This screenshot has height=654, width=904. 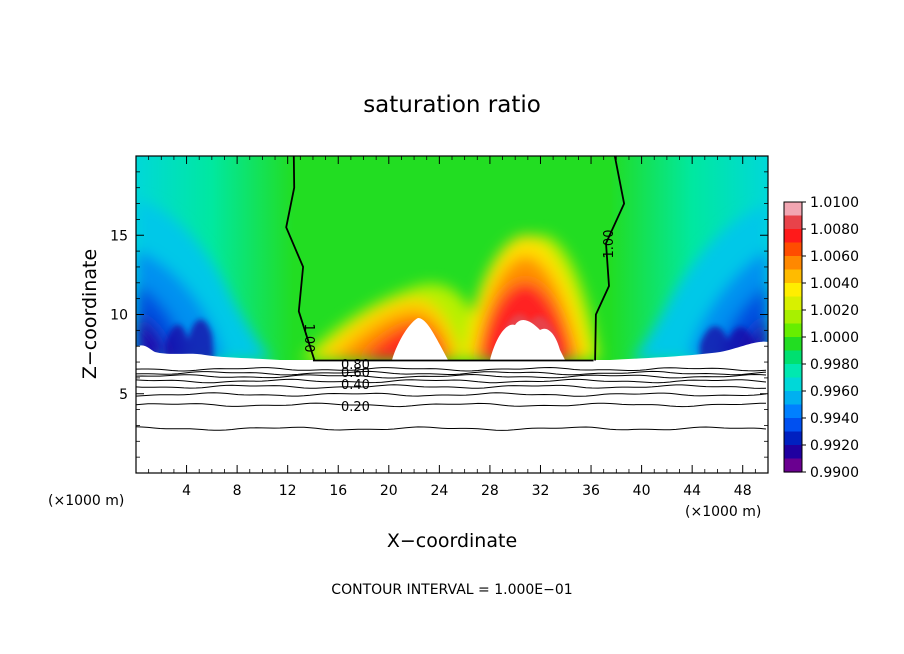 What do you see at coordinates (186, 491) in the screenshot?
I see `x-tick-label: 4` at bounding box center [186, 491].